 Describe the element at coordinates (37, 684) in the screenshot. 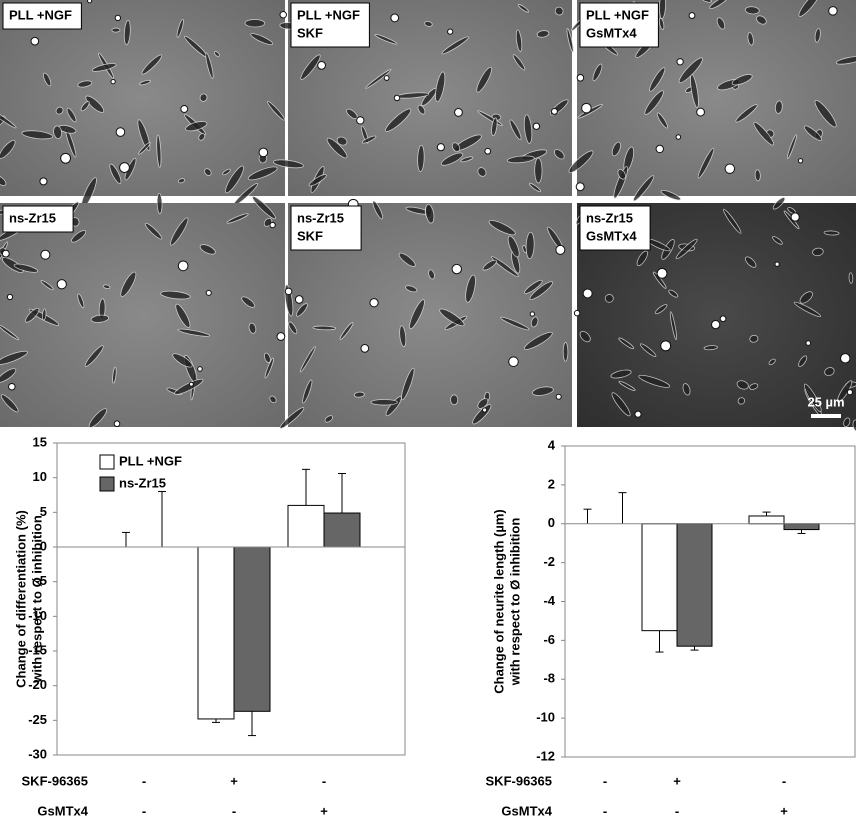

I see `y-tick-label: -20` at that location.